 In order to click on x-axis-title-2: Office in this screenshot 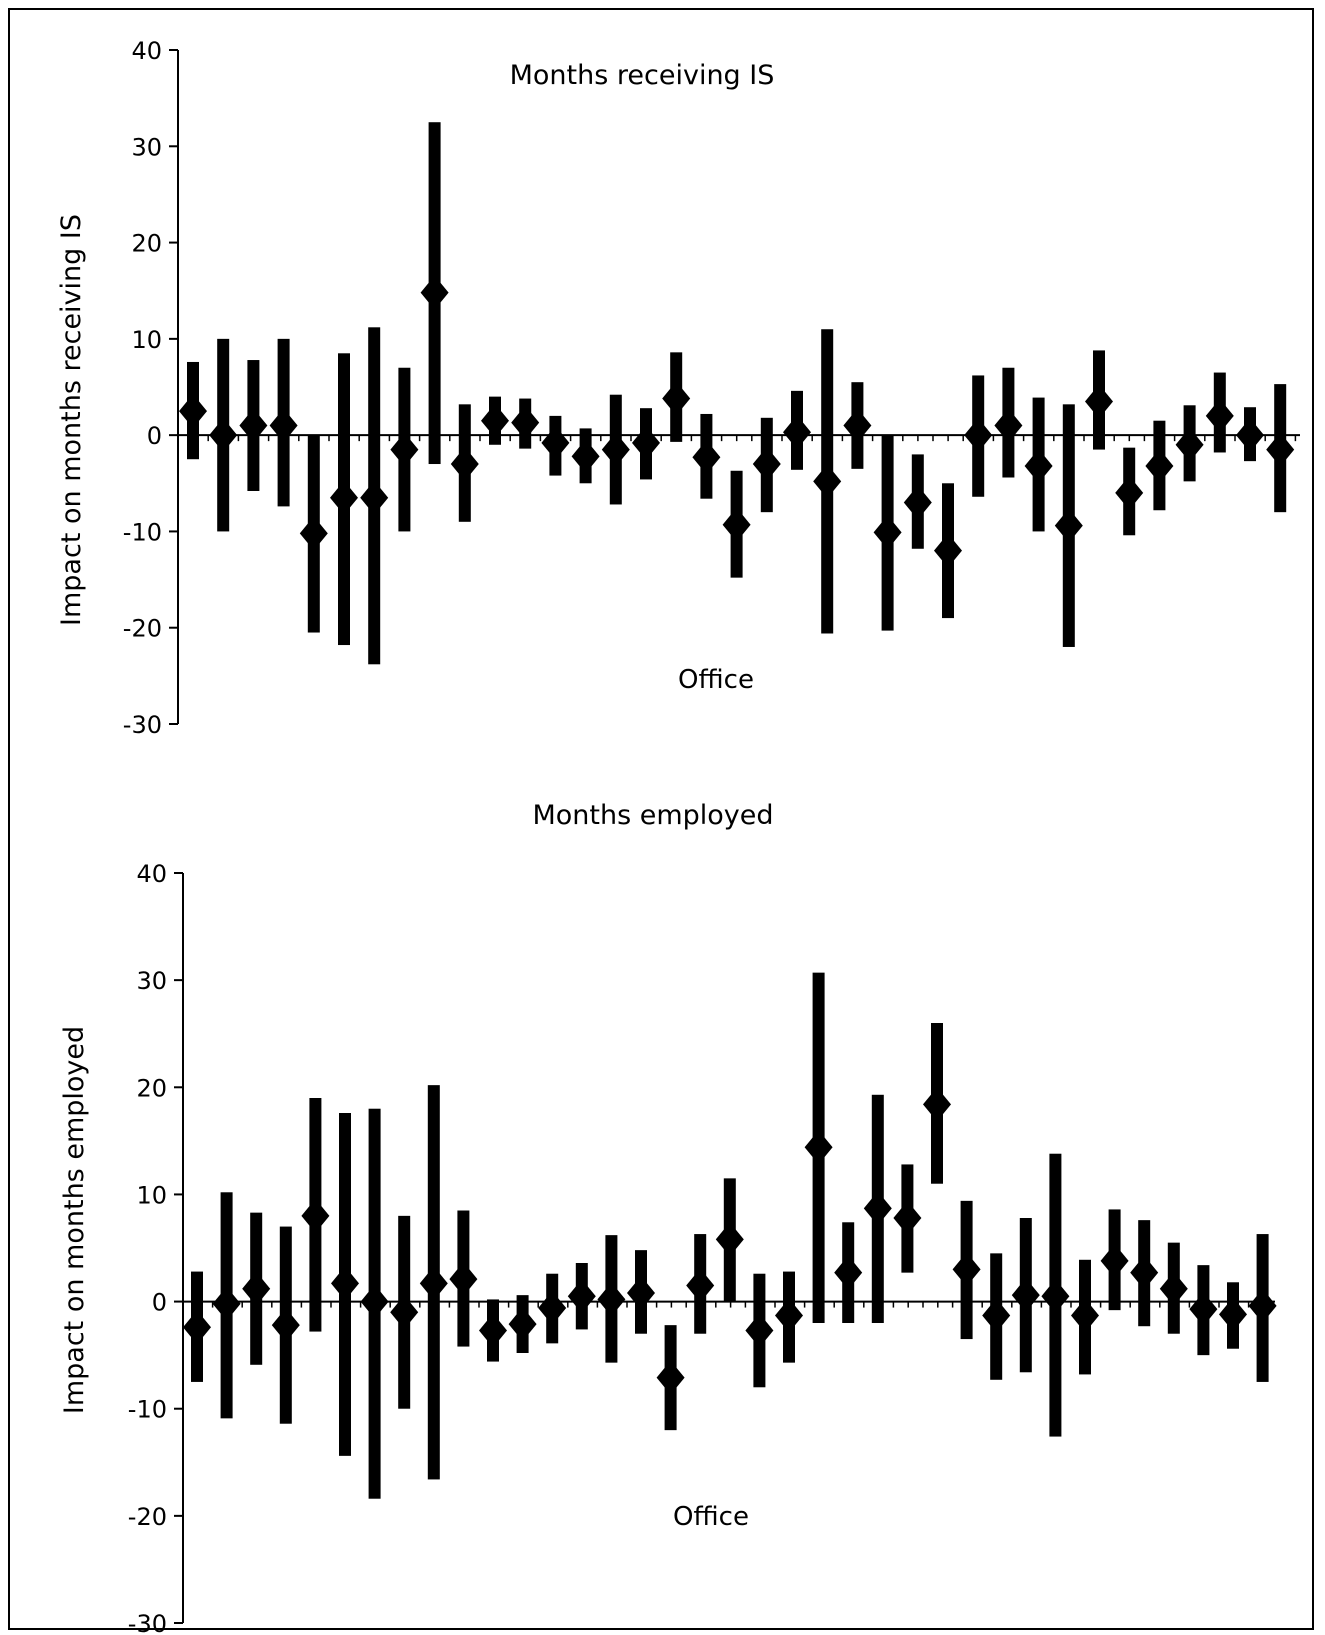, I will do `click(711, 1517)`.